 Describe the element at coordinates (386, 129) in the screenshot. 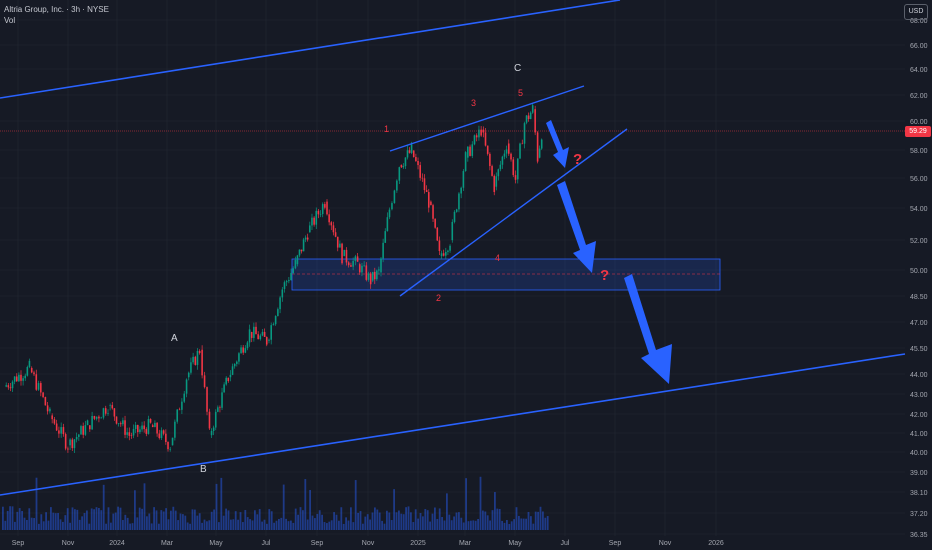

I see `impulse-label-1: 1` at that location.